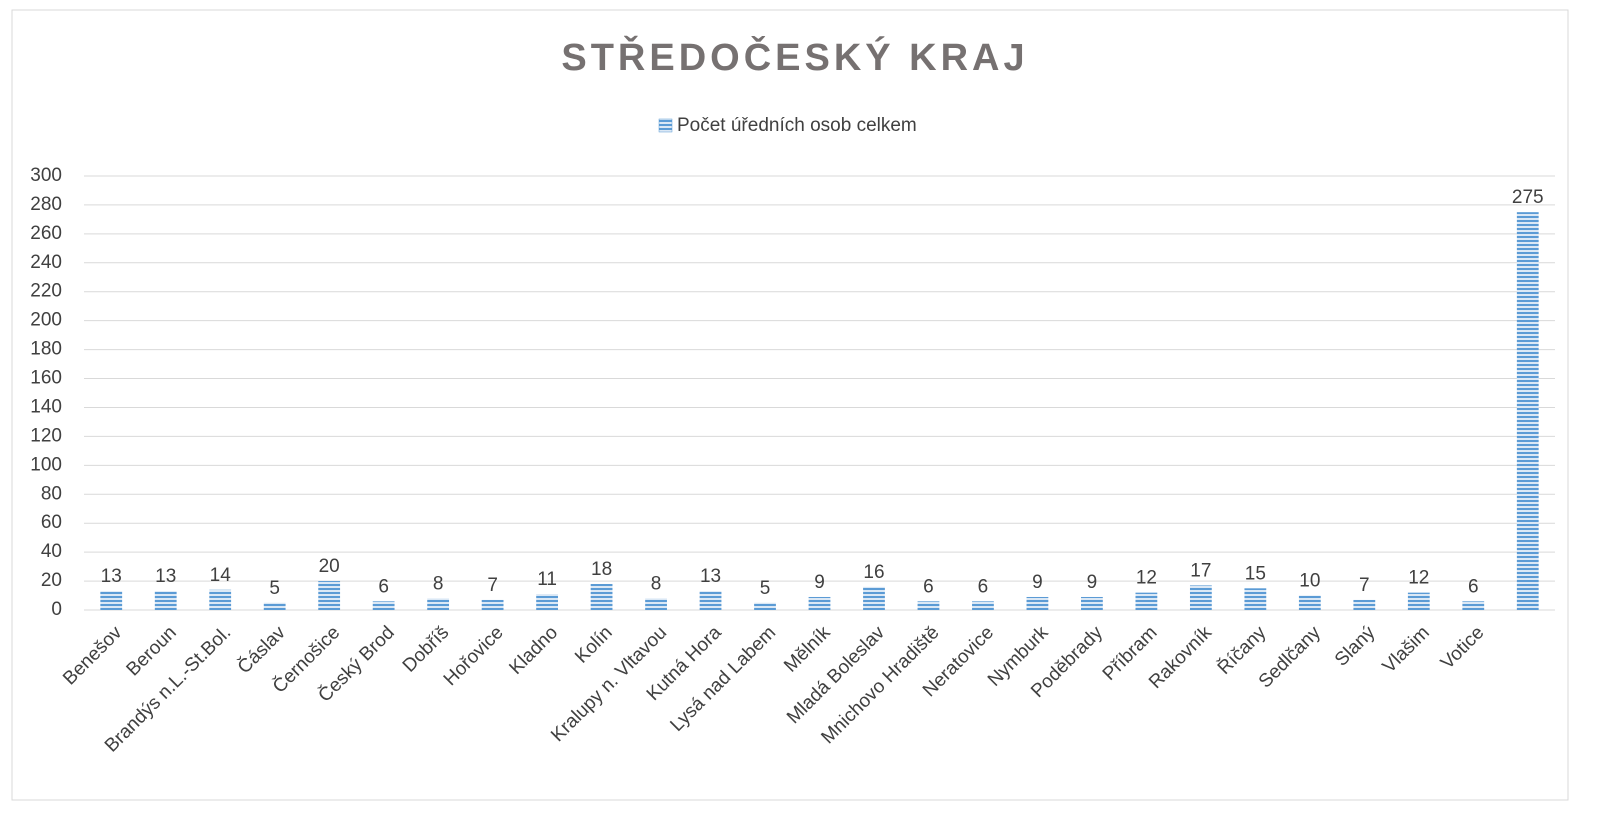 This screenshot has width=1621, height=817. I want to click on y-tick-label: 100, so click(46, 464).